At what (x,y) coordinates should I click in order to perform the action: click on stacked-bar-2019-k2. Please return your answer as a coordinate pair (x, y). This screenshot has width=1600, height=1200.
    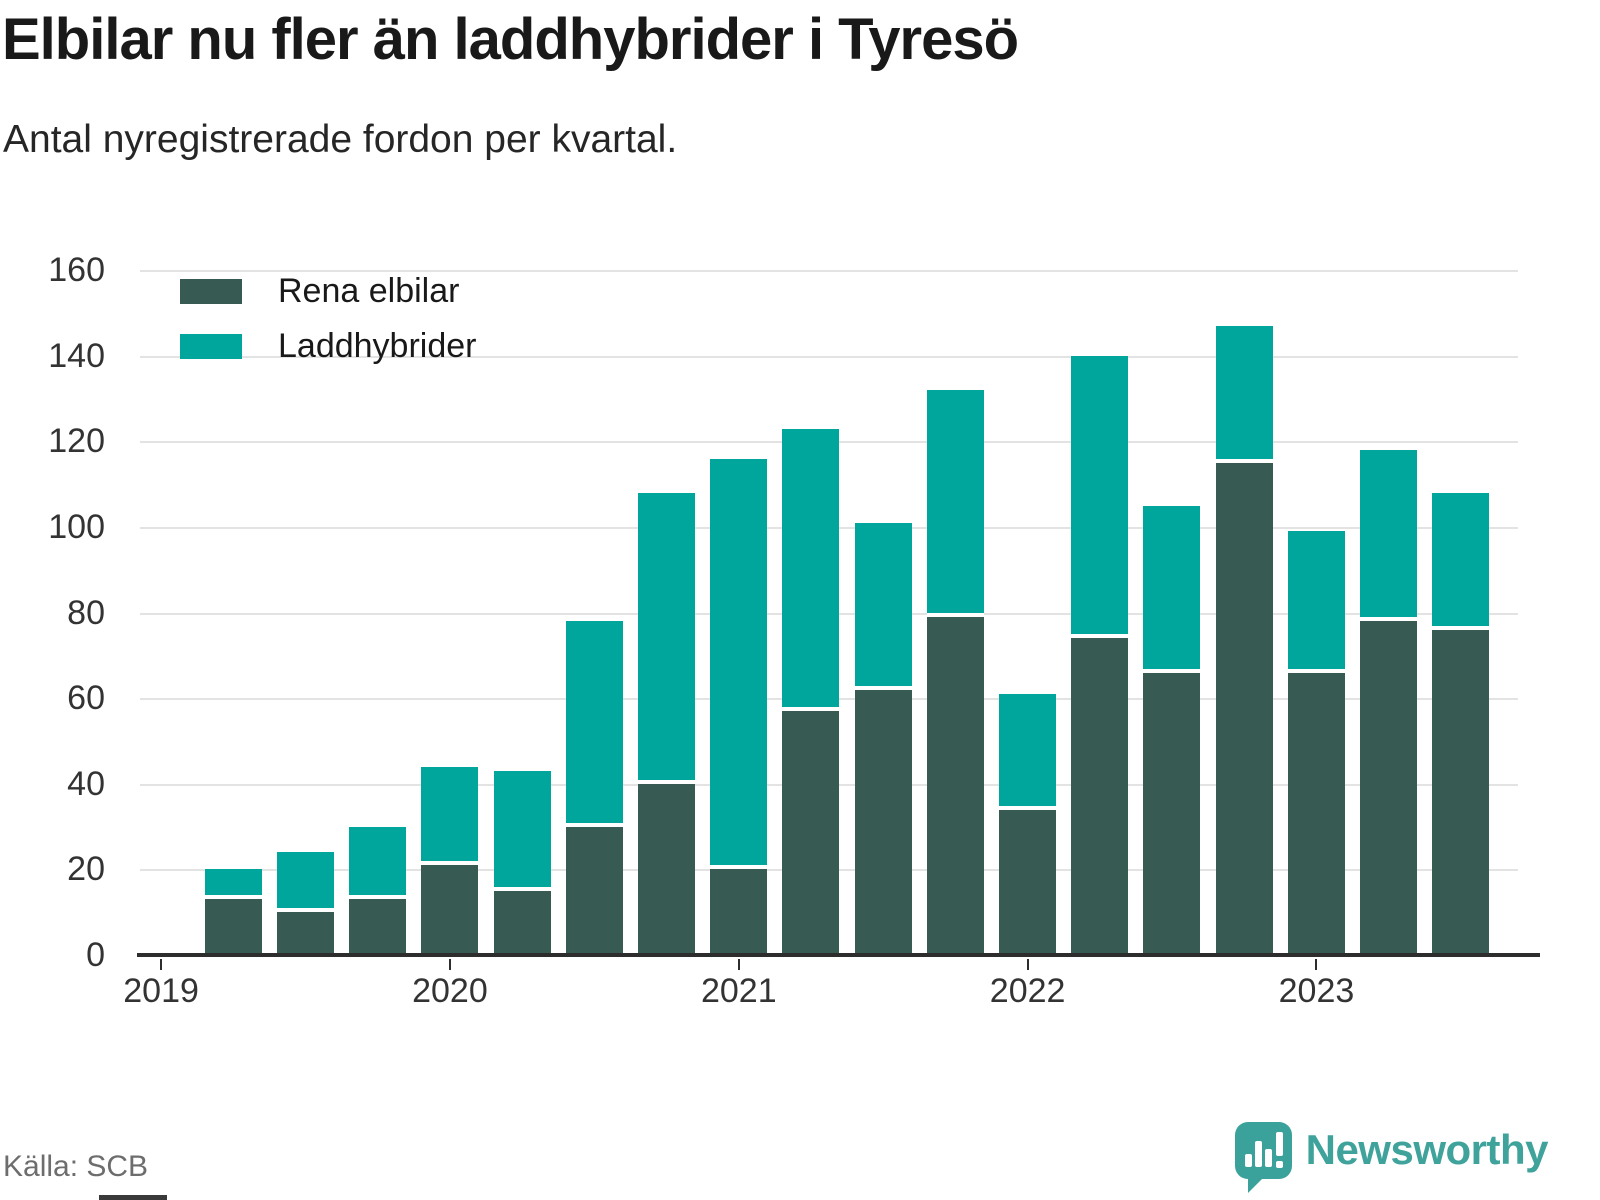
    Looking at the image, I should click on (233, 912).